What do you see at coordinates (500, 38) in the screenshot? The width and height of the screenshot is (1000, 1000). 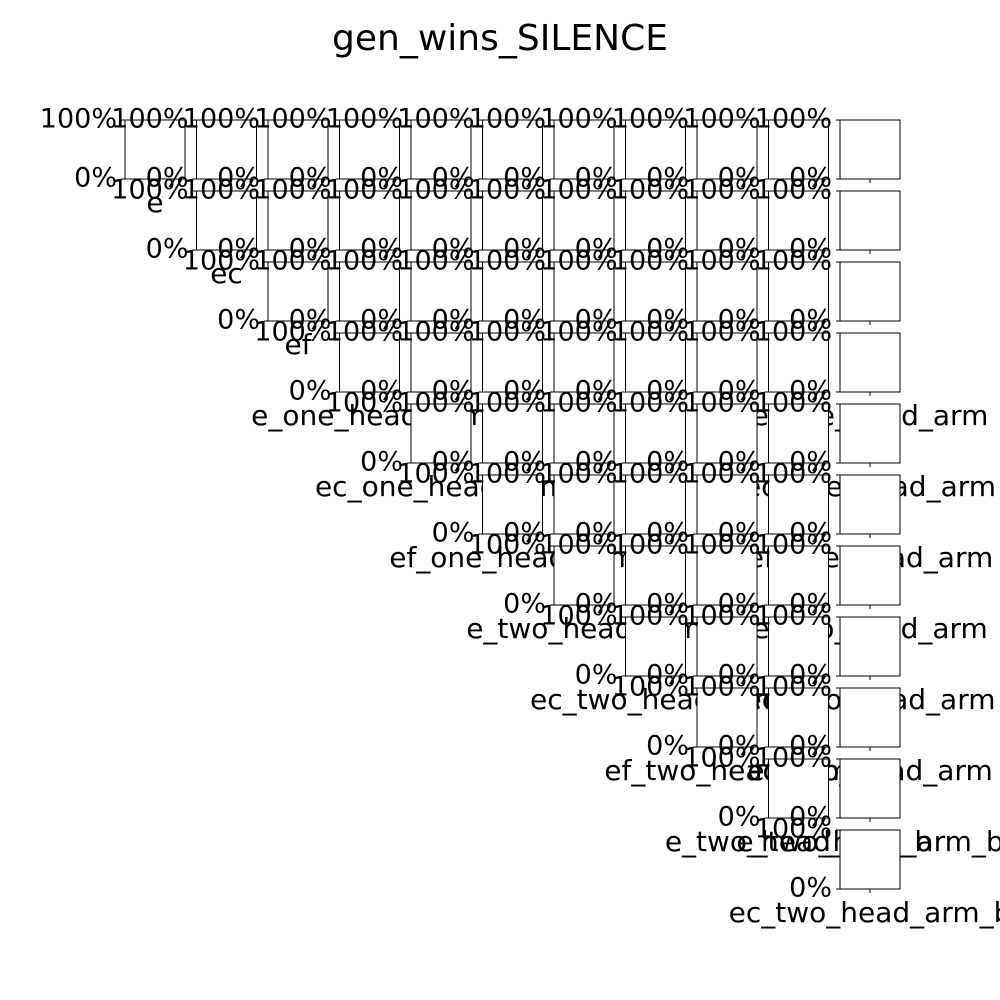 I see `figure-title: gen_wins_SILENCE` at bounding box center [500, 38].